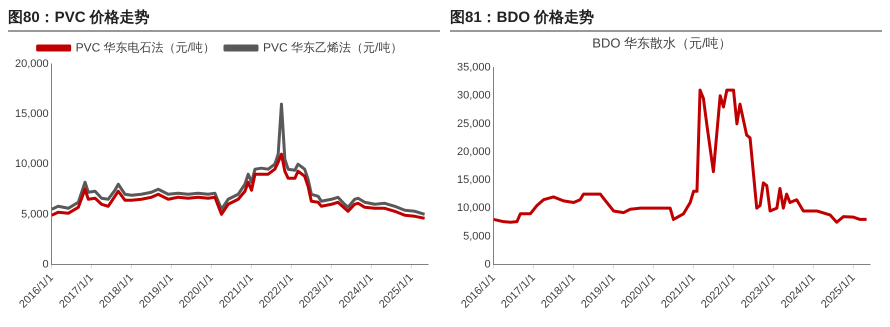 This screenshot has height=327, width=890. What do you see at coordinates (332, 47) in the screenshot?
I see `legend-label: PVC 华东乙烯法（元/吨）` at bounding box center [332, 47].